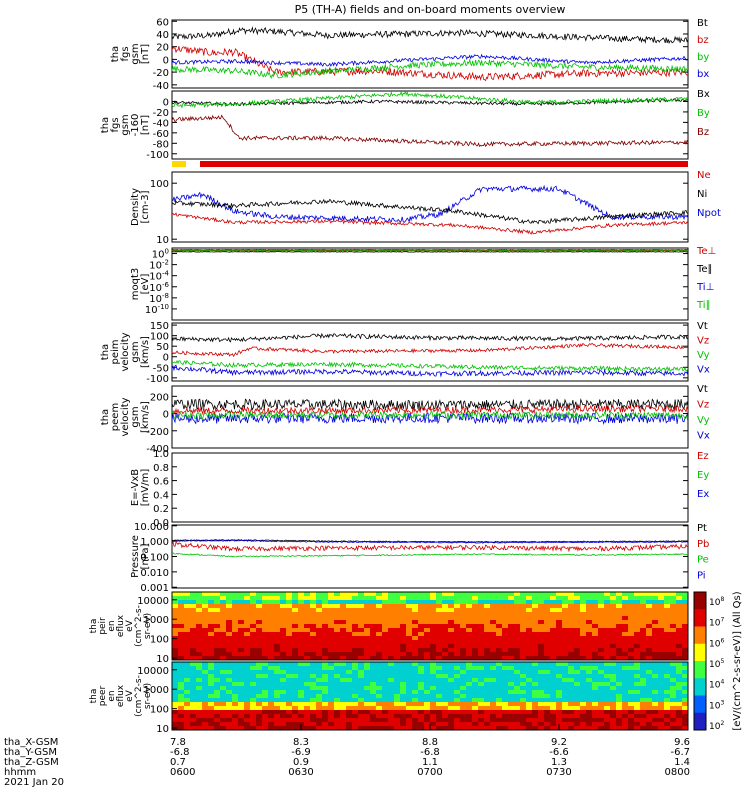 This screenshot has height=800, width=750. What do you see at coordinates (704, 269) in the screenshot?
I see `legend-Te∥: Te∥` at bounding box center [704, 269].